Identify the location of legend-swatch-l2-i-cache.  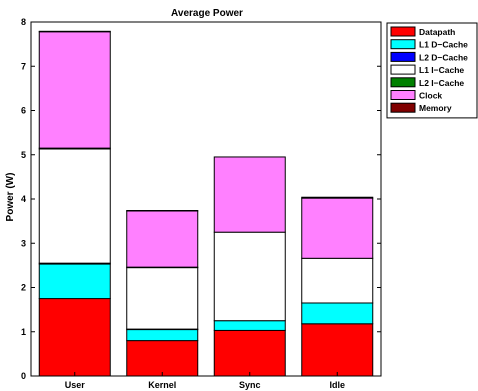
(403, 82).